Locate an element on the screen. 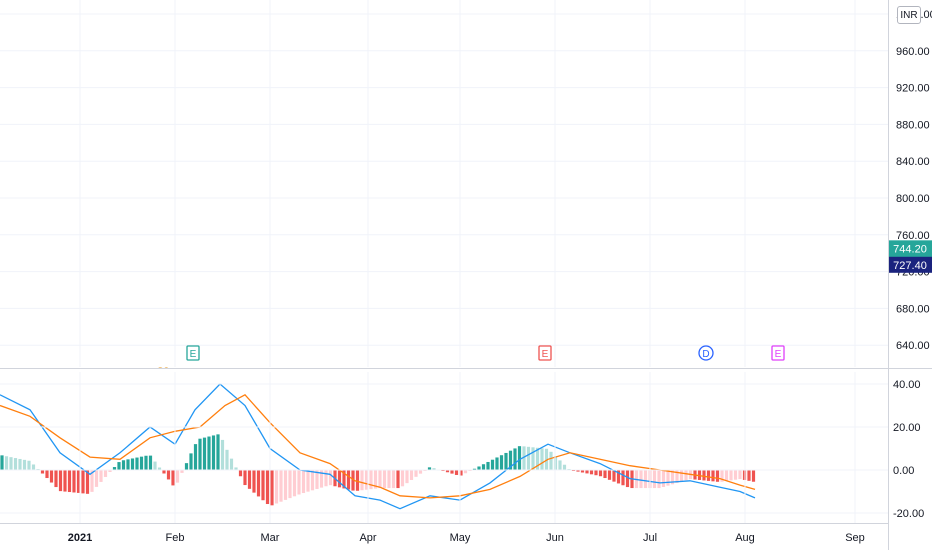  time-tick-label: 2021 is located at coordinates (80, 538).